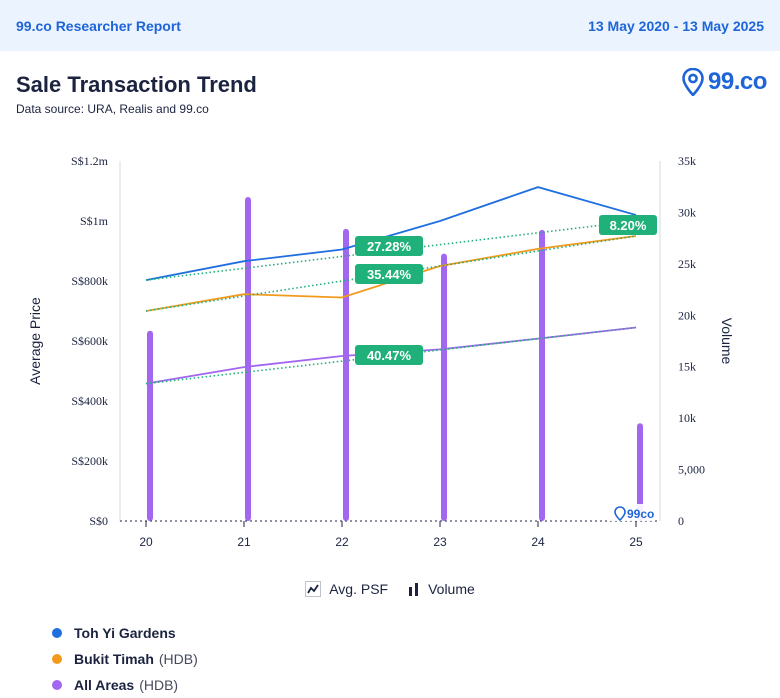 Image resolution: width=780 pixels, height=698 pixels. Describe the element at coordinates (136, 84) in the screenshot. I see `chart-title: Sale Transaction Trend` at that location.